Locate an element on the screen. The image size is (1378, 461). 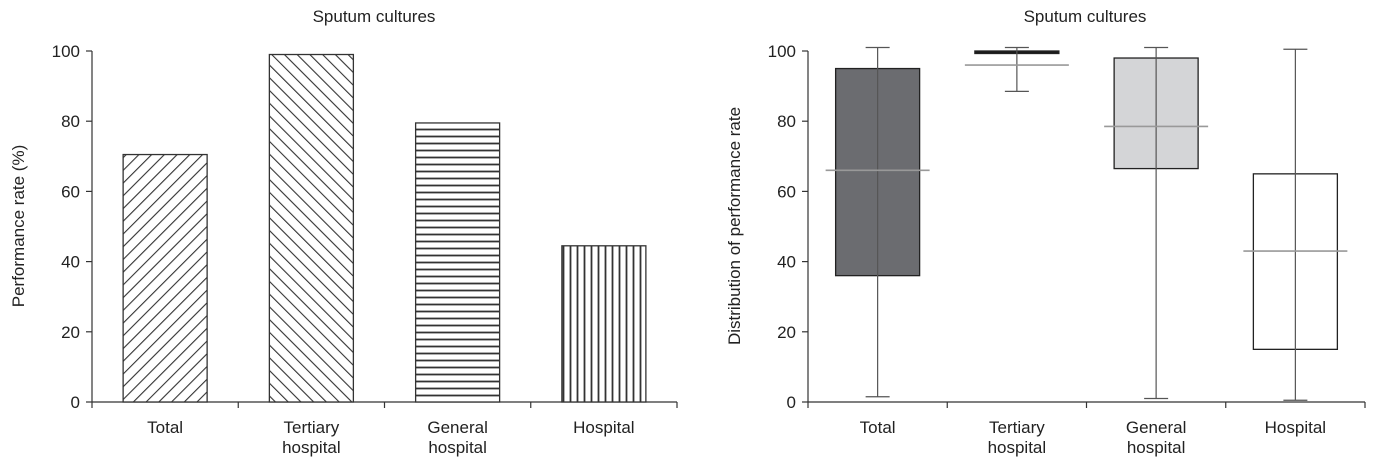
box-group-total is located at coordinates (877, 222).